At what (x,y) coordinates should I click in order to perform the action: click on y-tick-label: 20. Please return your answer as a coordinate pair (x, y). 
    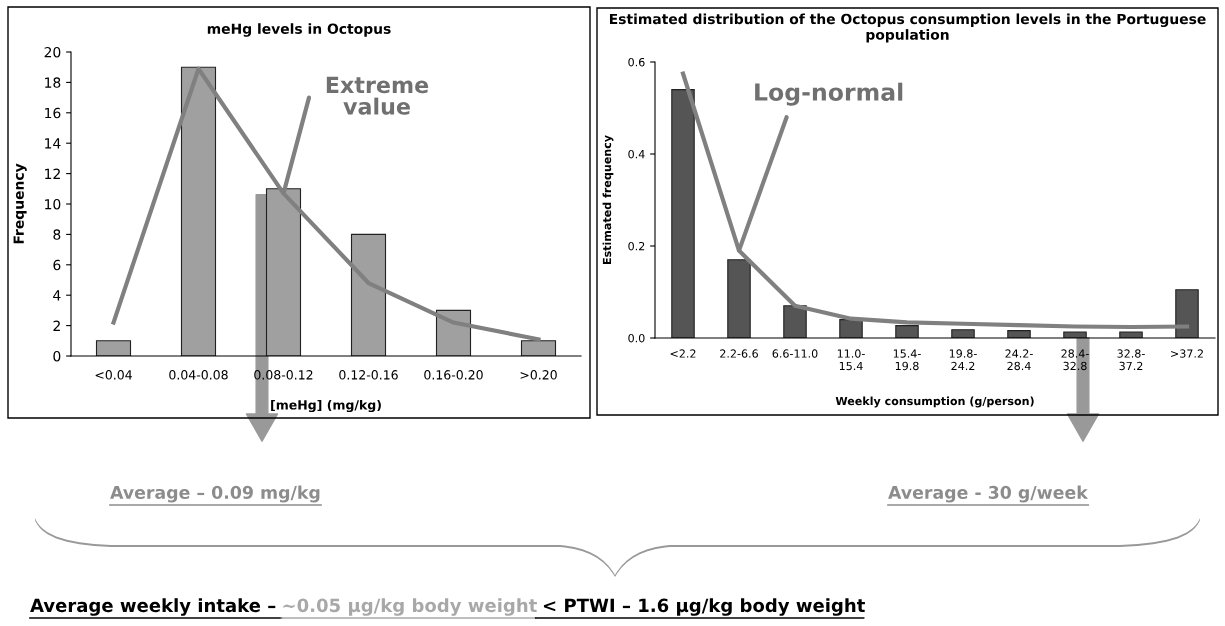
    Looking at the image, I should click on (52, 52).